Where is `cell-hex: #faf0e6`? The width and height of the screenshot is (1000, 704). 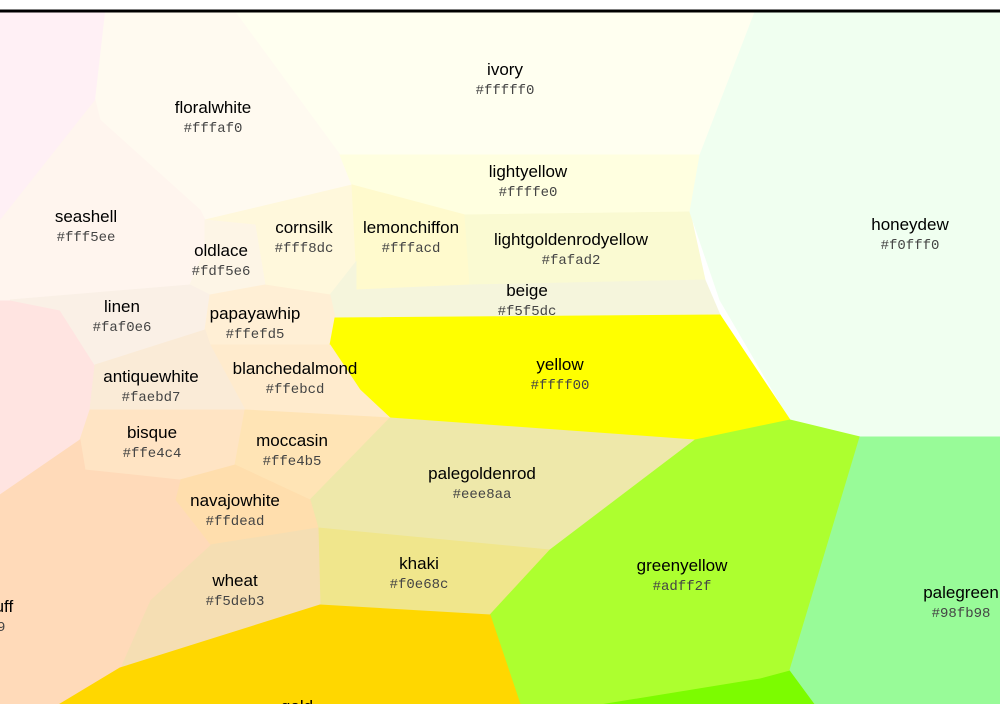
cell-hex: #faf0e6 is located at coordinates (122, 328).